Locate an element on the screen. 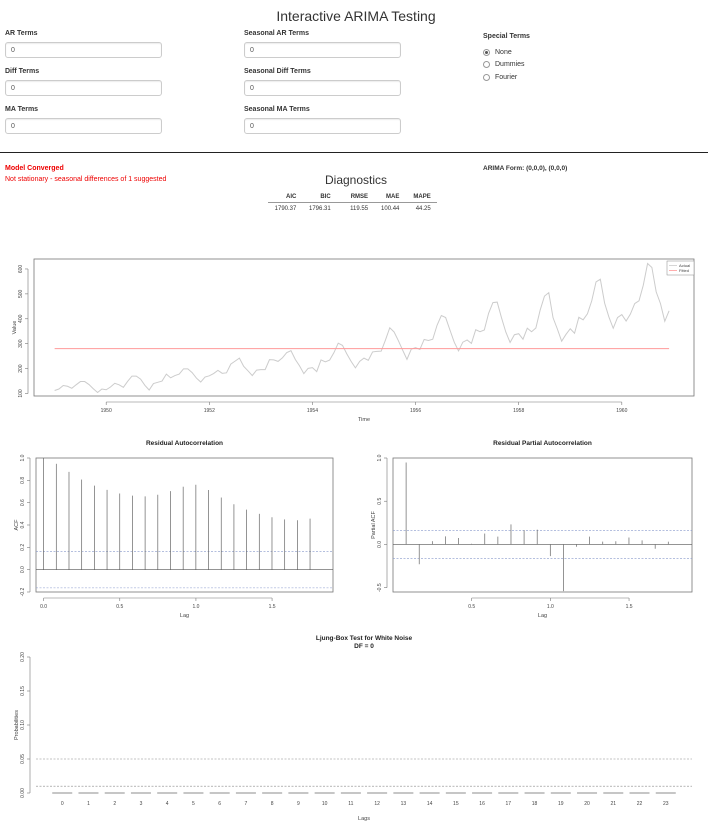 The image size is (719, 827). legend-fitted-label: Fitted is located at coordinates (684, 270).